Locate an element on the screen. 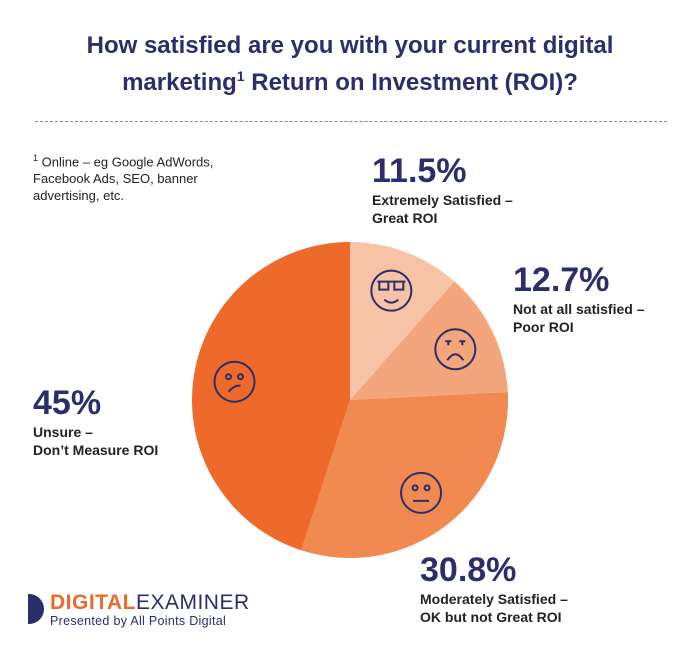 This screenshot has height=661, width=700. logo-part-1: DIGITAL is located at coordinates (93, 602).